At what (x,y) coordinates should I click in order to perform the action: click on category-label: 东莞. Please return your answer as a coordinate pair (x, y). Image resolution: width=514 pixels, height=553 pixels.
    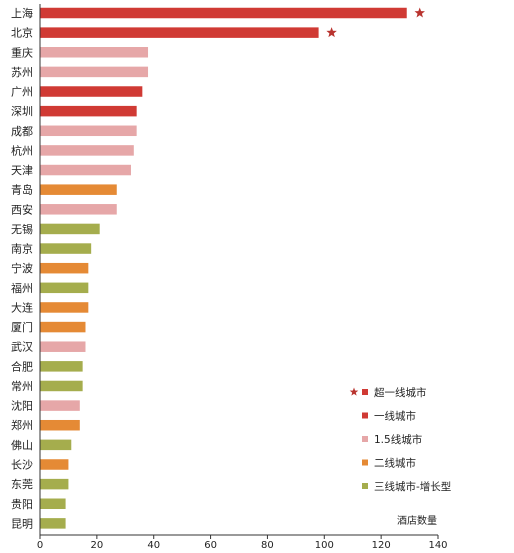
    Looking at the image, I should click on (22, 484).